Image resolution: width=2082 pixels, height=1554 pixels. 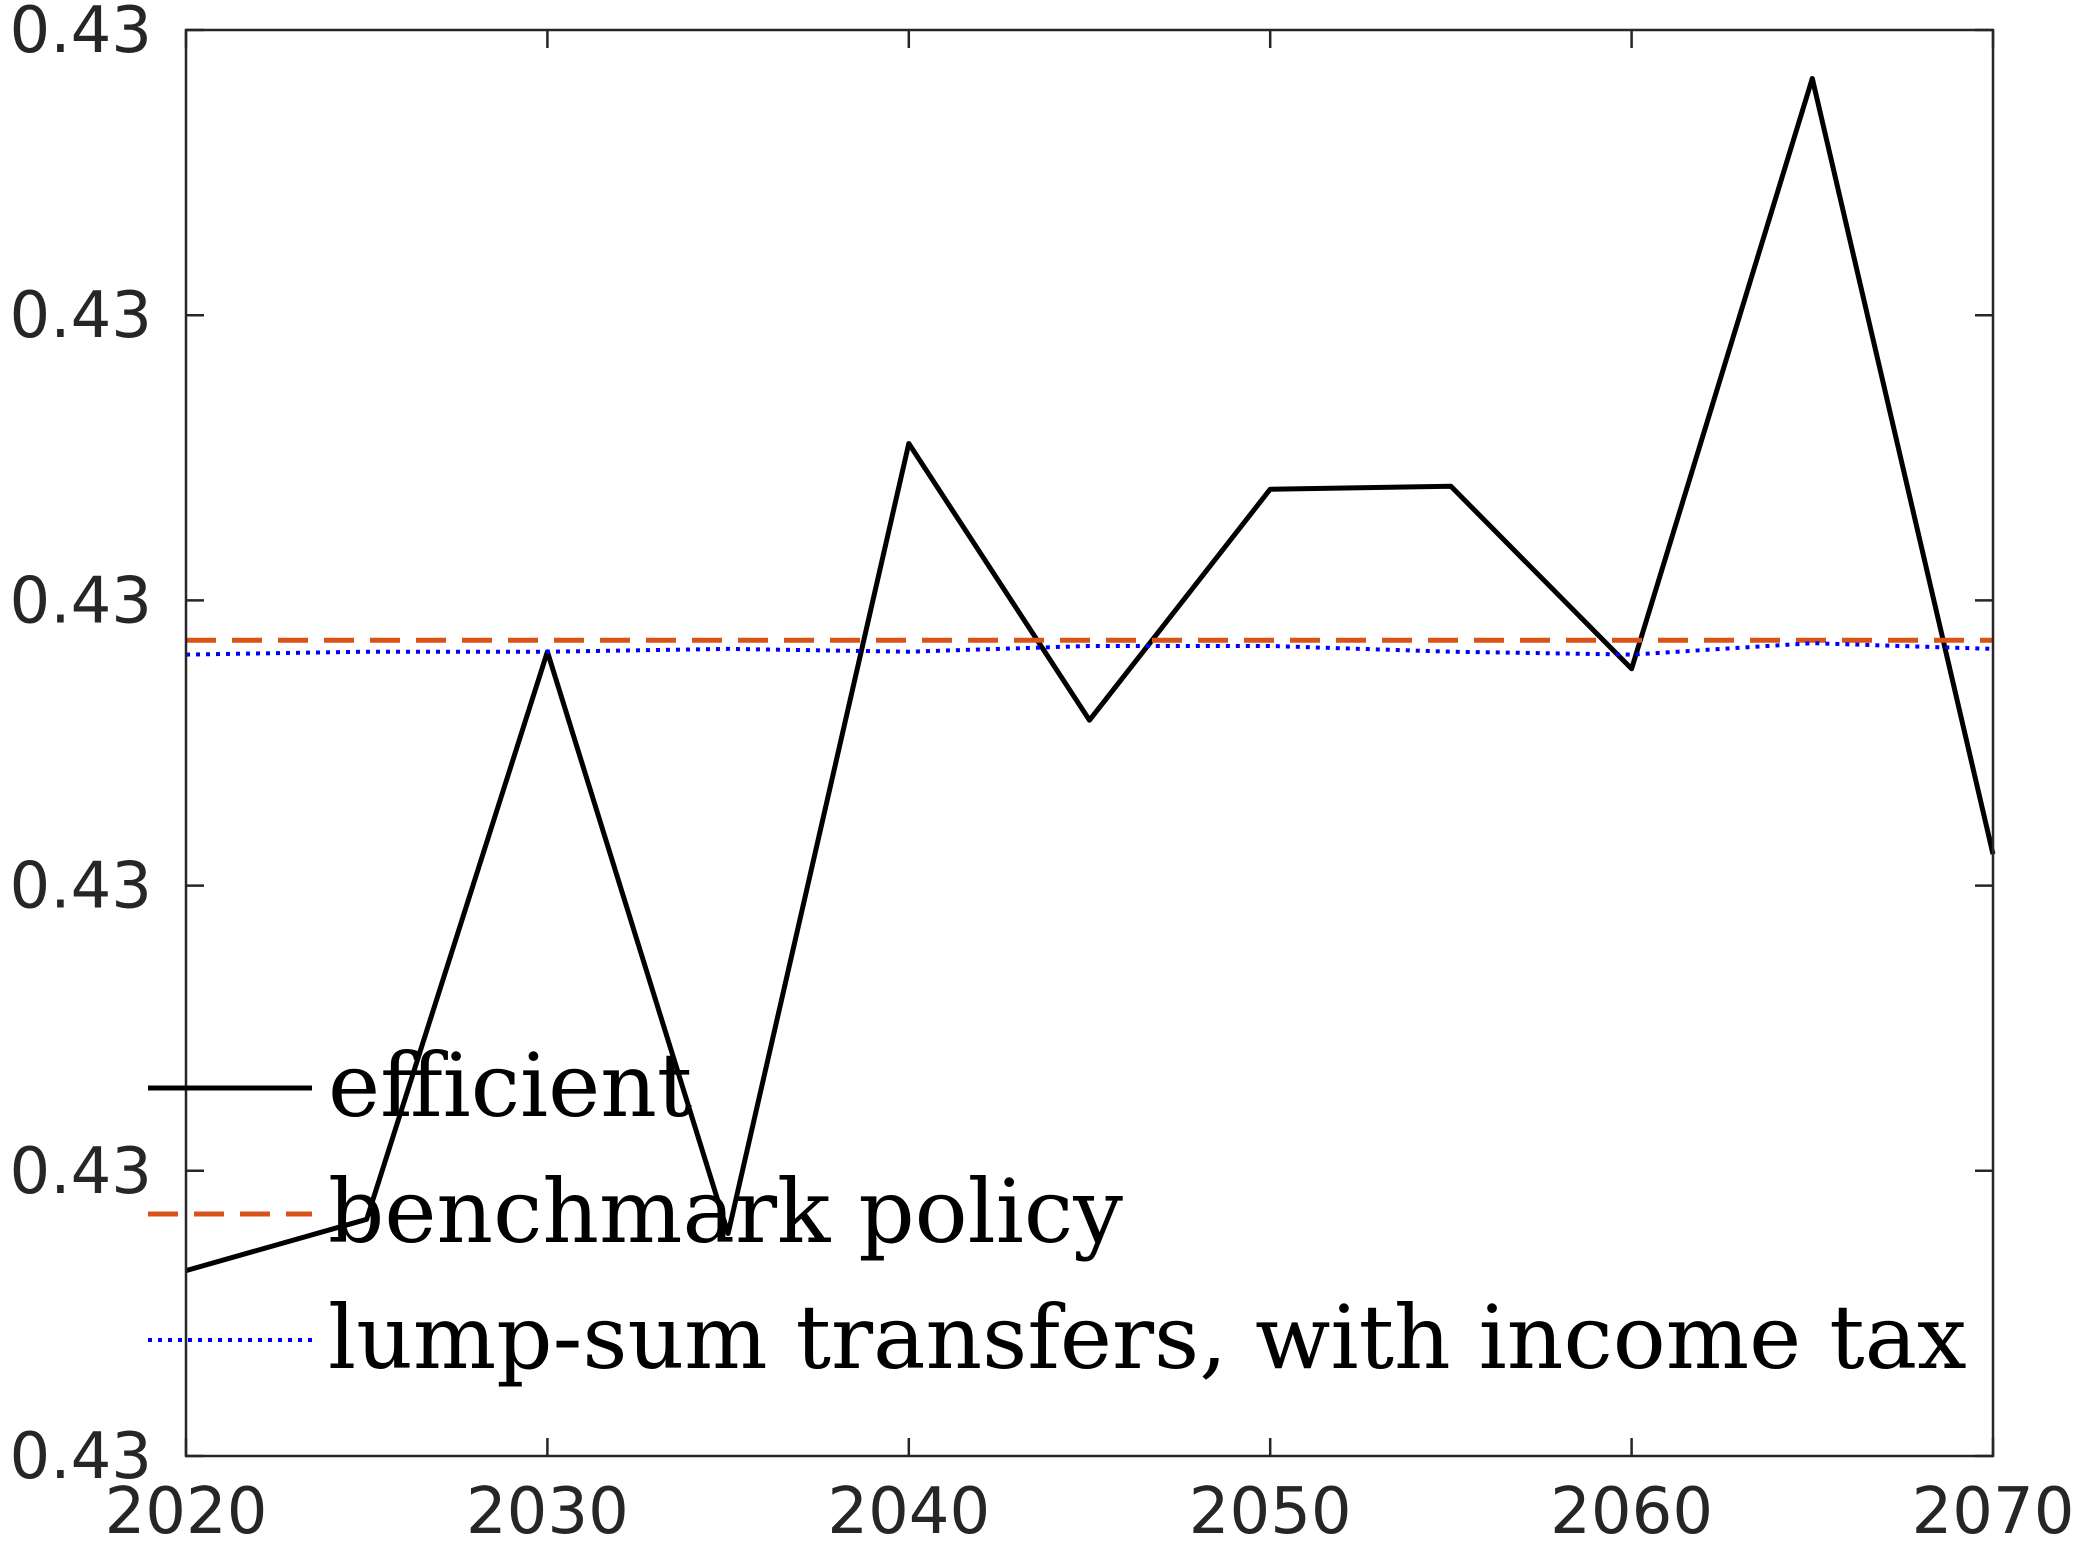 I want to click on legend-label: lump-sum transfers, with income tax, so click(x=1147, y=1337).